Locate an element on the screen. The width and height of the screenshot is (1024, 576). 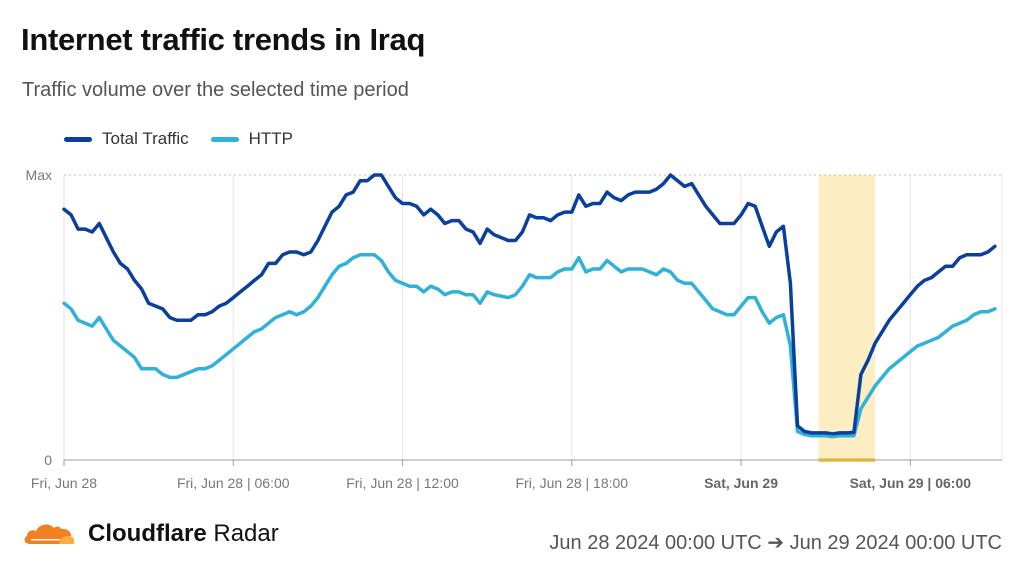
cloudflare-logo-icon is located at coordinates (49, 534).